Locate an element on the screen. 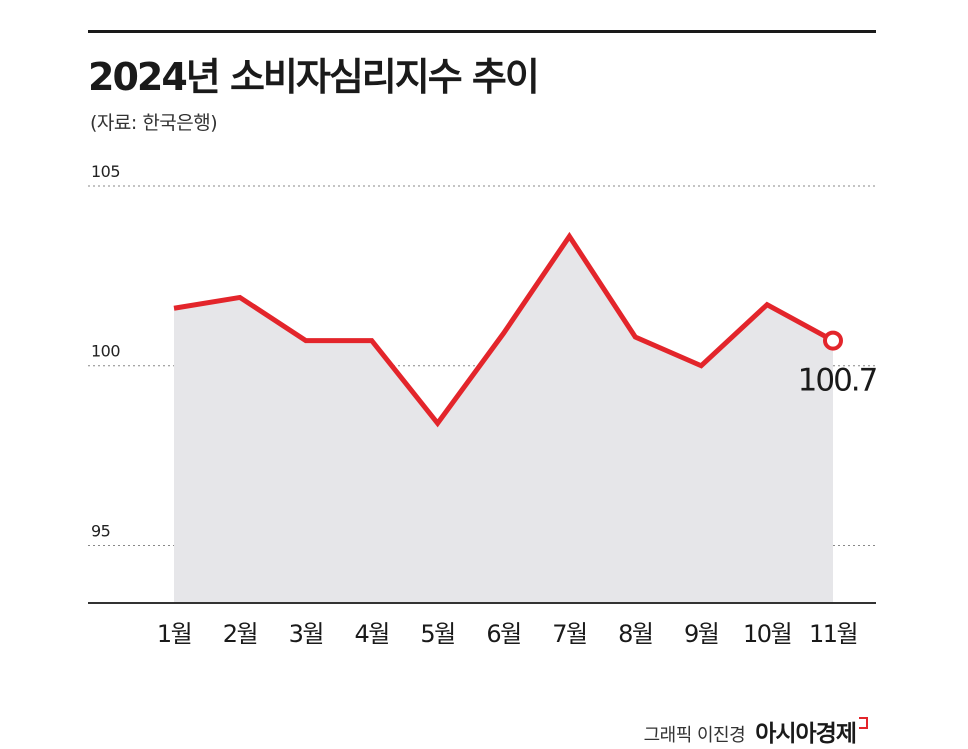  credit-brand-text: 아시아경제 is located at coordinates (806, 734).